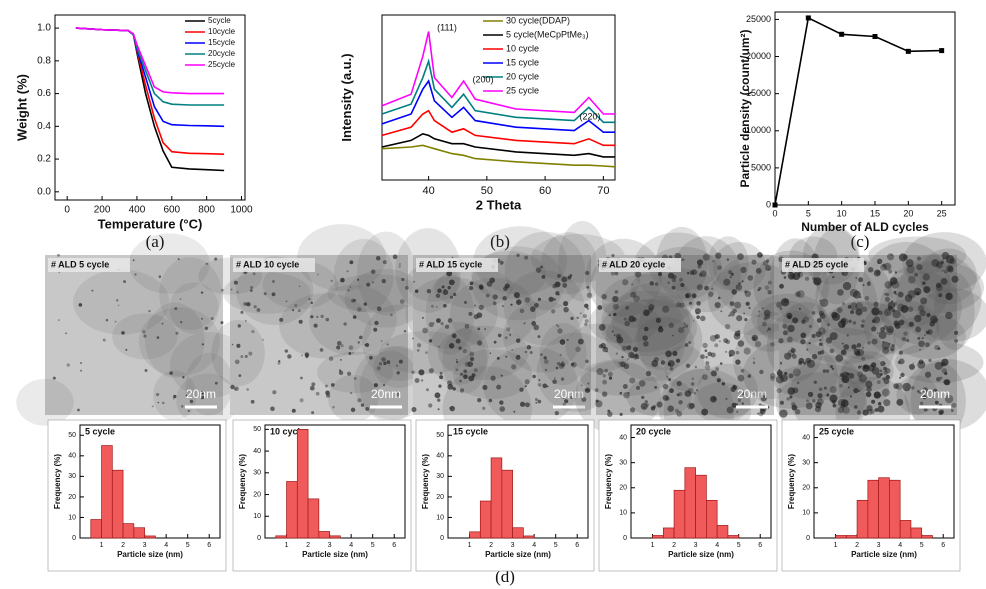  I want to click on x-tick-label: 70, so click(603, 191).